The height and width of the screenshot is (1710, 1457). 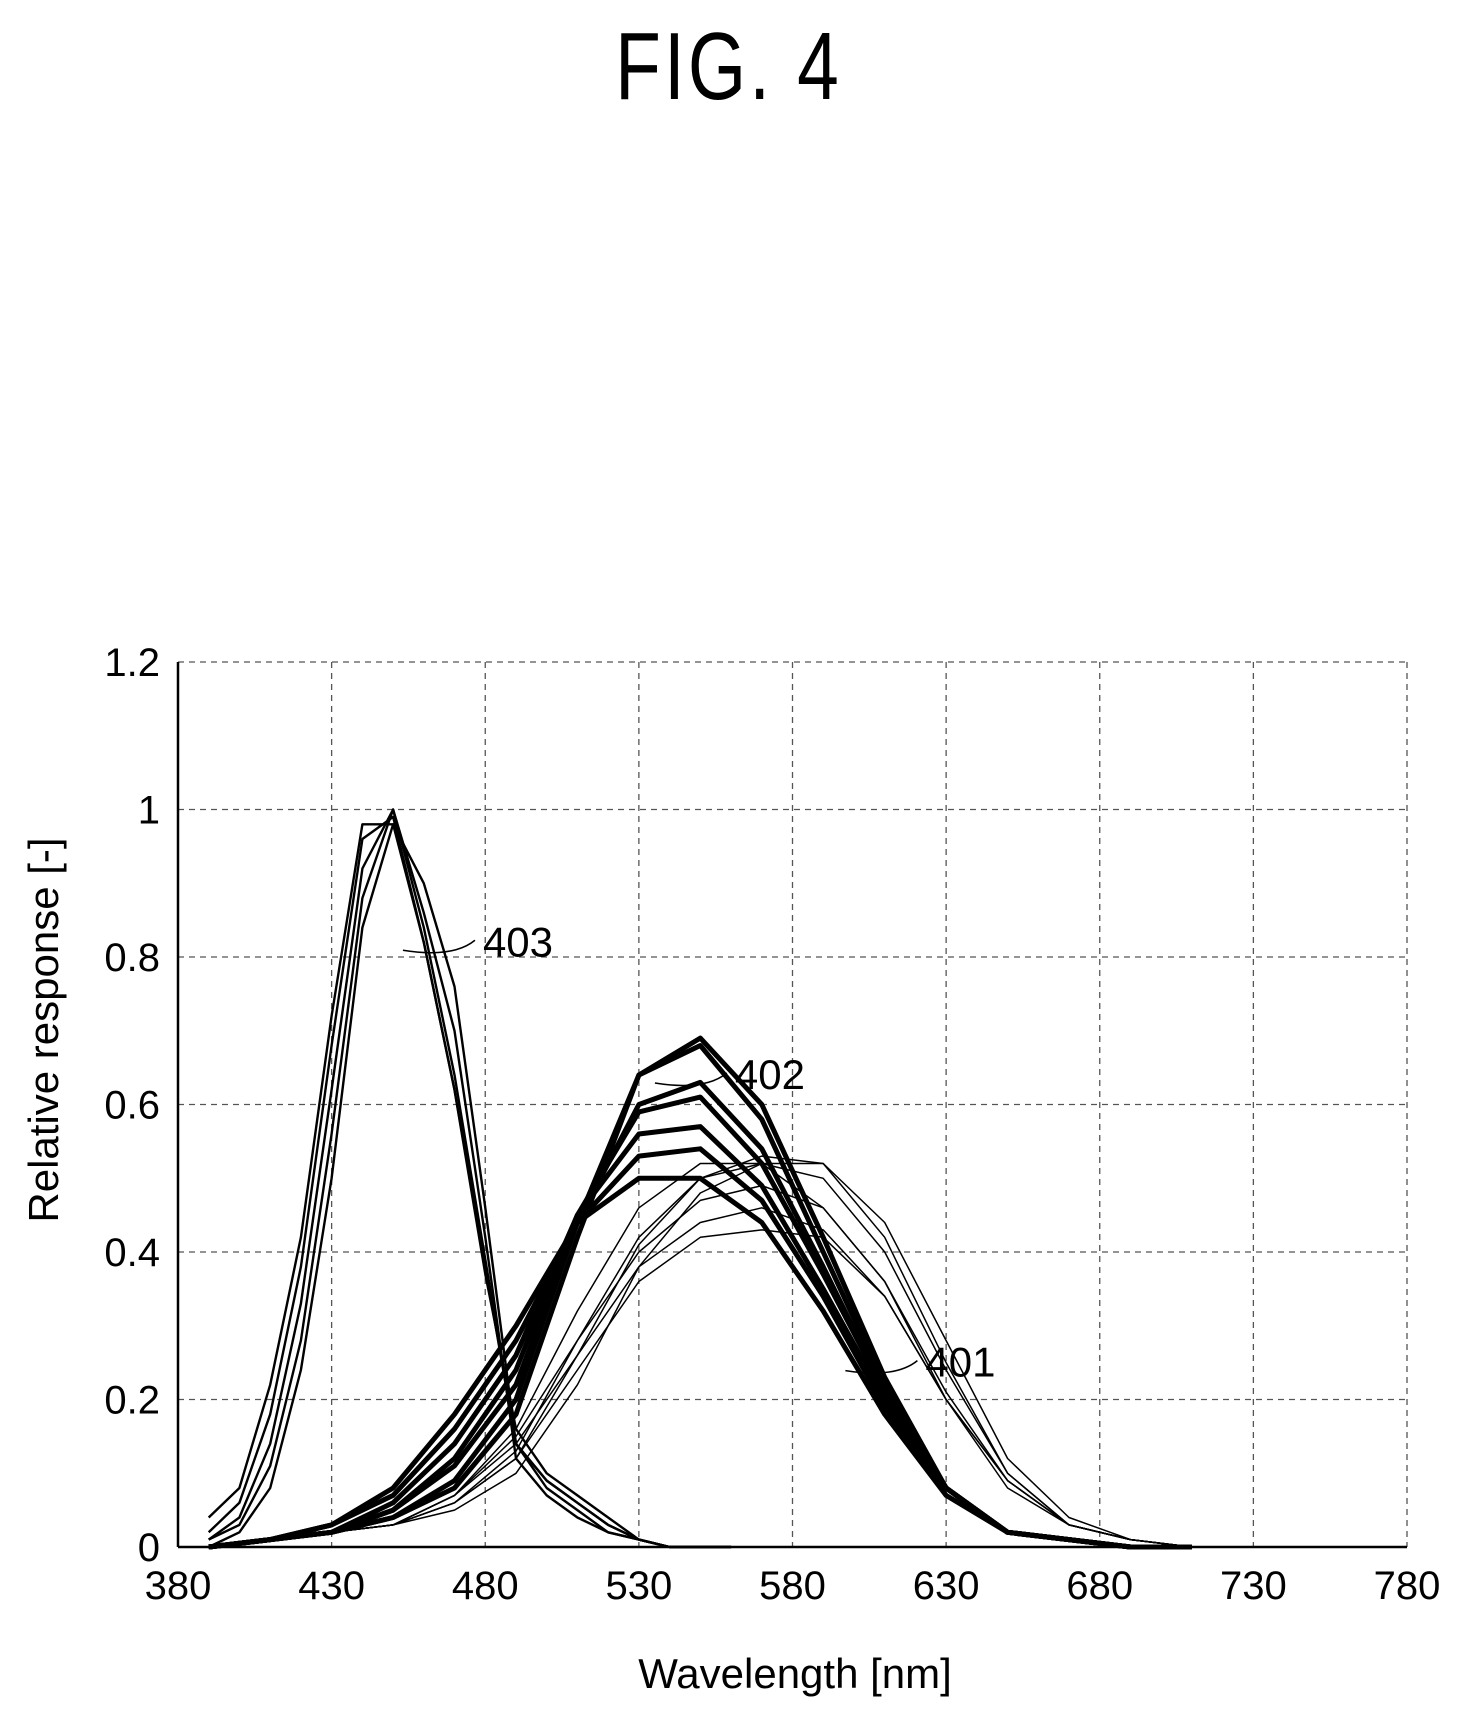 What do you see at coordinates (132, 958) in the screenshot?
I see `y-tick-label: 0.8` at bounding box center [132, 958].